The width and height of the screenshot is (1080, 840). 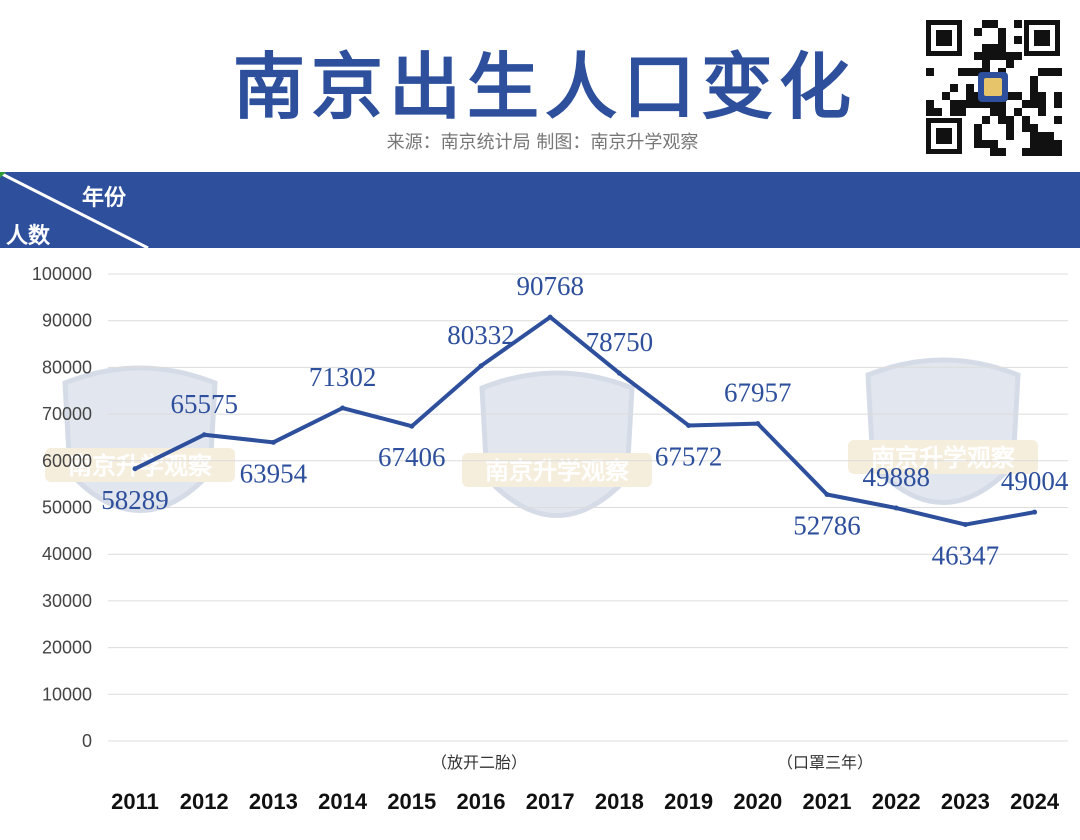 I want to click on data-label: 67957, so click(x=758, y=393).